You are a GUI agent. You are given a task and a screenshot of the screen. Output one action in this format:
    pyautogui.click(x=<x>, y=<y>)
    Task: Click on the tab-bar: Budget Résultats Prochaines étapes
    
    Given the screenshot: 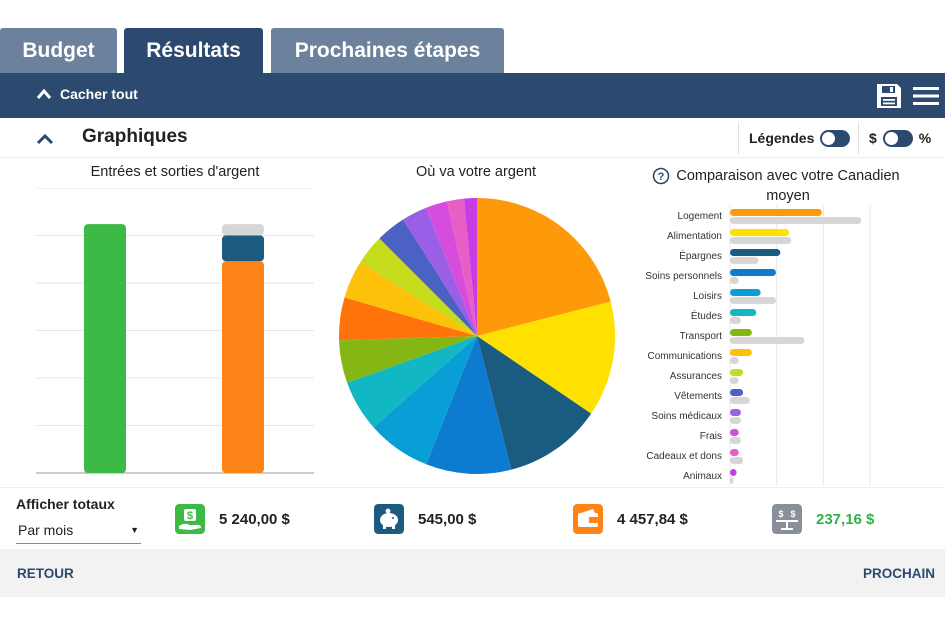 What is the action you would take?
    pyautogui.click(x=472, y=50)
    